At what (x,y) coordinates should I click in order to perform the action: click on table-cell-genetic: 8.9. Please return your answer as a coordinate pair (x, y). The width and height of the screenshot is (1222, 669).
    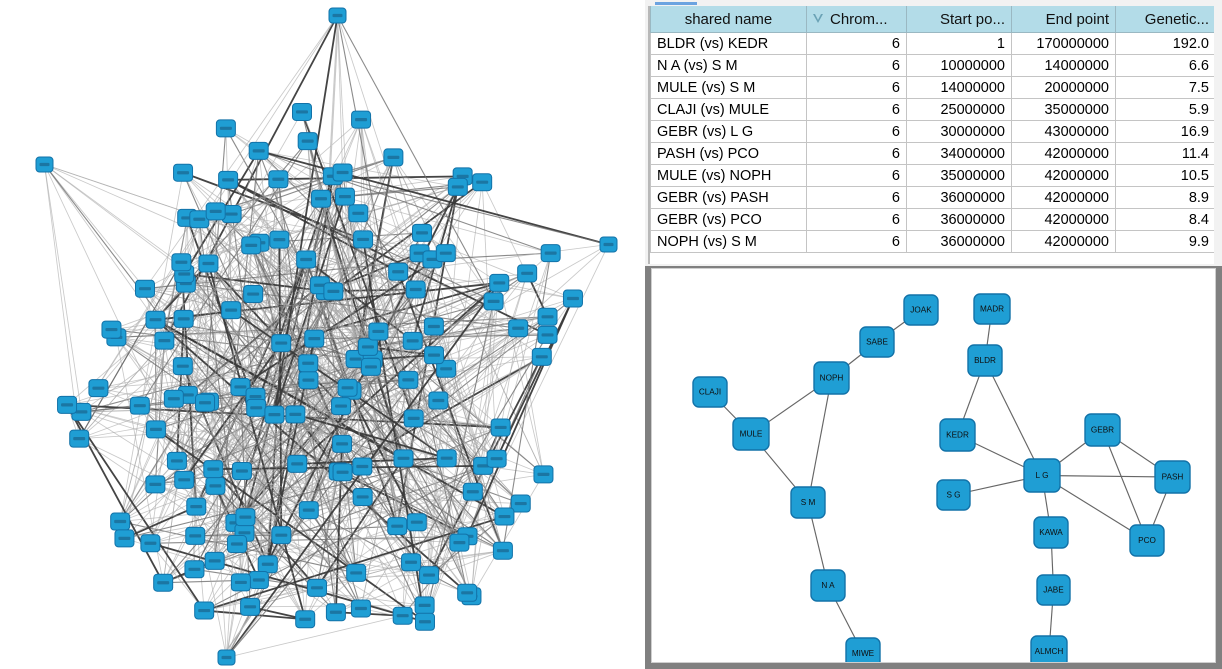
    Looking at the image, I should click on (1164, 197).